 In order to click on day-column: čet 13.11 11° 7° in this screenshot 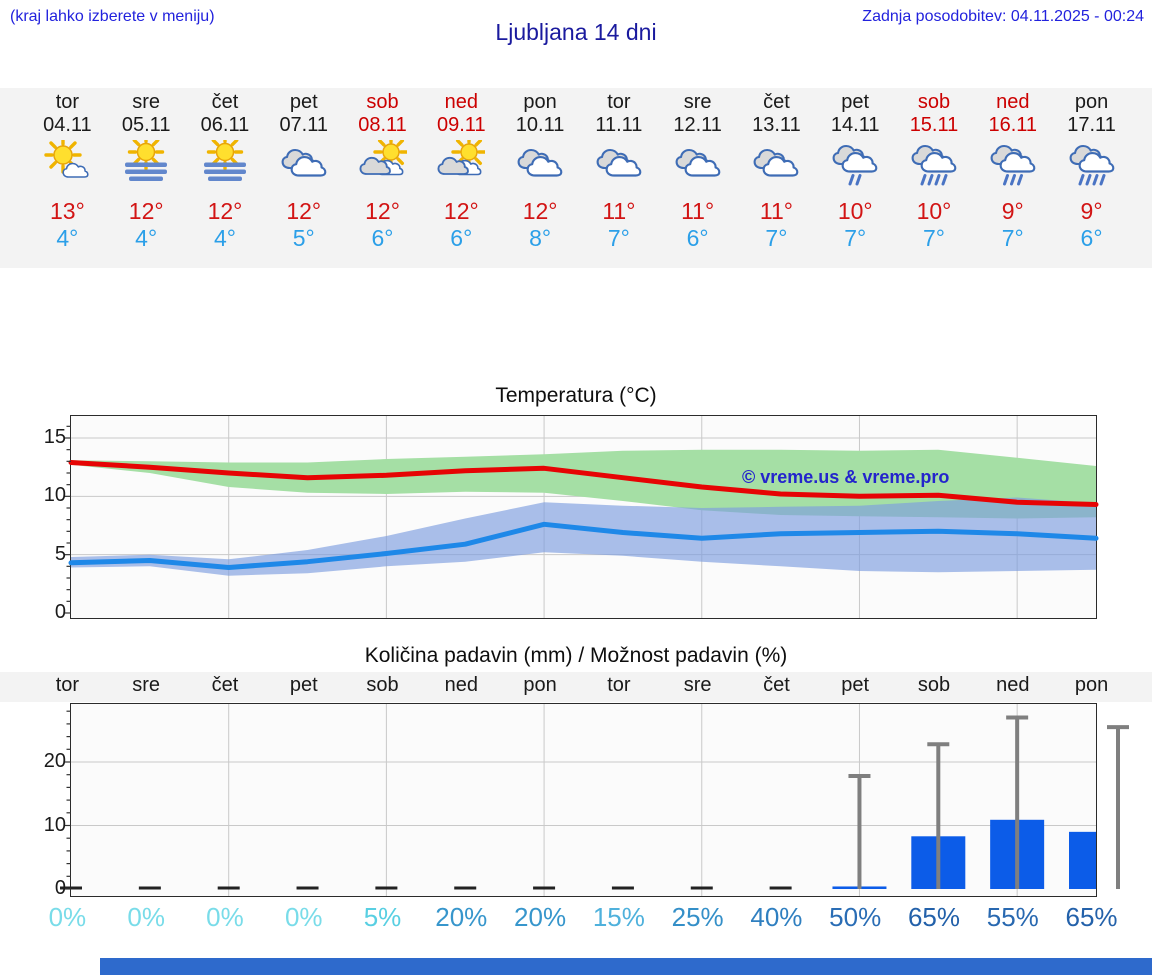, I will do `click(776, 171)`.